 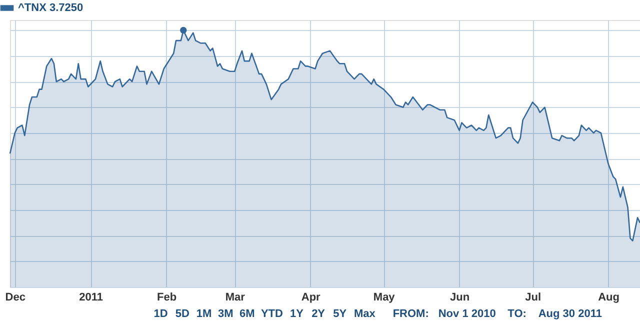 What do you see at coordinates (311, 298) in the screenshot?
I see `x-tick-label: Apr` at bounding box center [311, 298].